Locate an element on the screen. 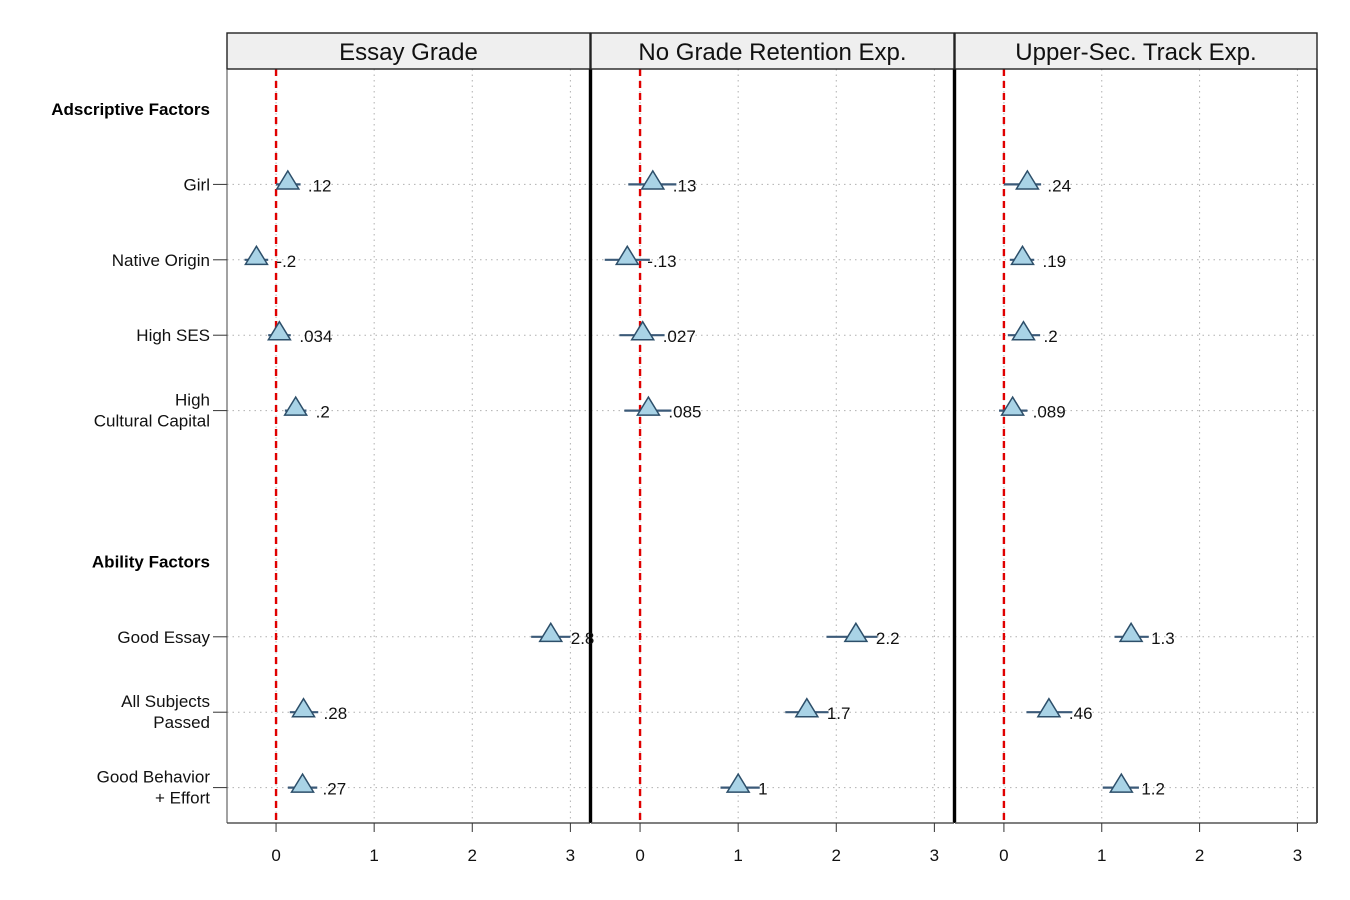 The height and width of the screenshot is (900, 1350). value-label: .24 is located at coordinates (1059, 185).